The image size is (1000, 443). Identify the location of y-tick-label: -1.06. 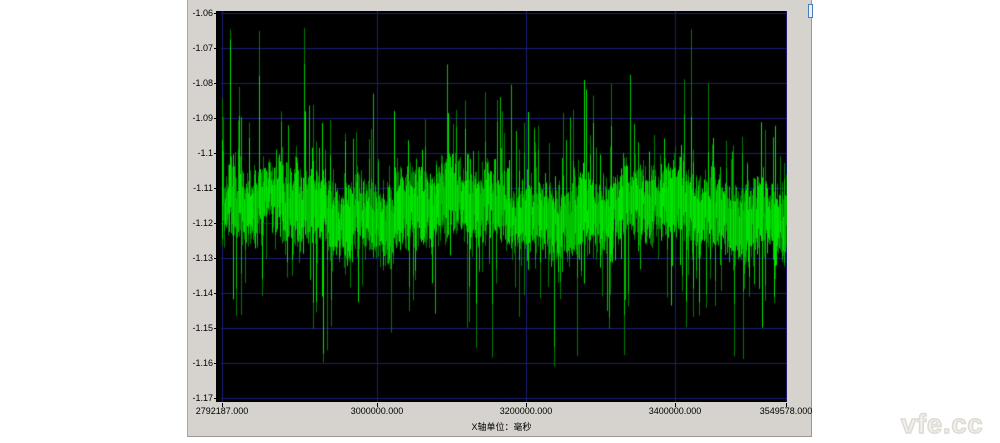
(202, 13).